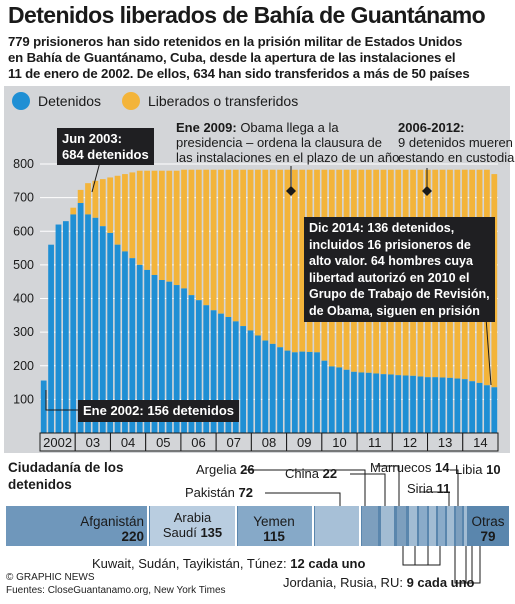 This screenshot has height=604, width=515. I want to click on y-tick-label: 300, so click(23, 332).